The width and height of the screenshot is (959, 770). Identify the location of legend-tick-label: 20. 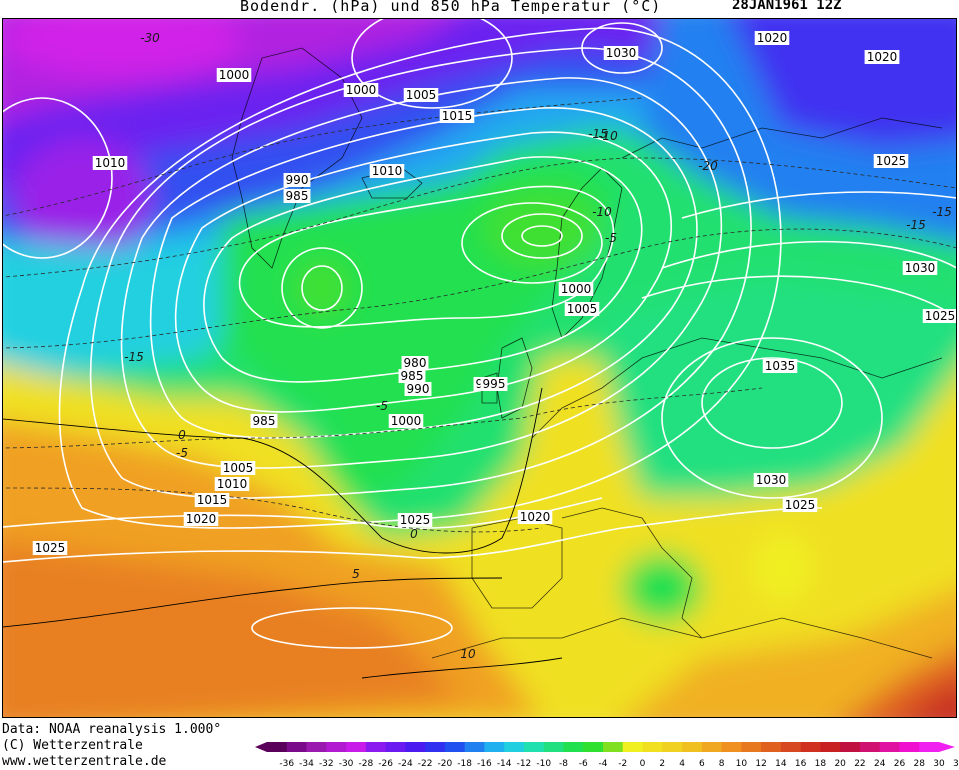
(840, 764).